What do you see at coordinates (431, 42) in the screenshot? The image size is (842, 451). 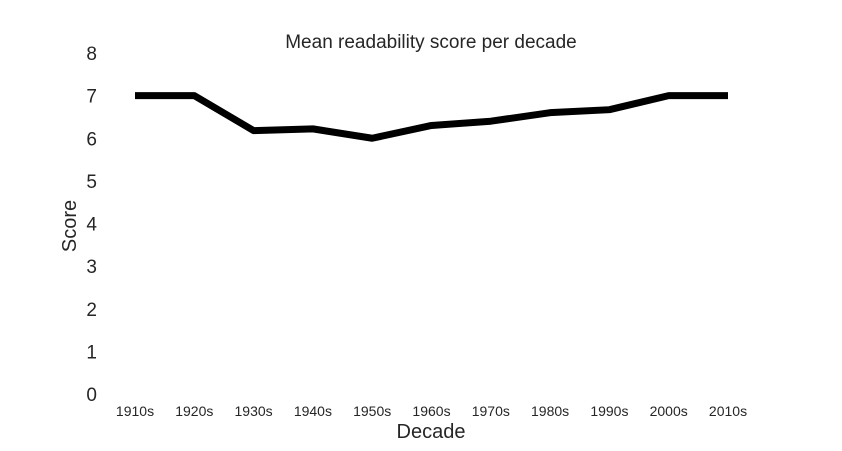 I see `chart-title: Mean readability score per decade` at bounding box center [431, 42].